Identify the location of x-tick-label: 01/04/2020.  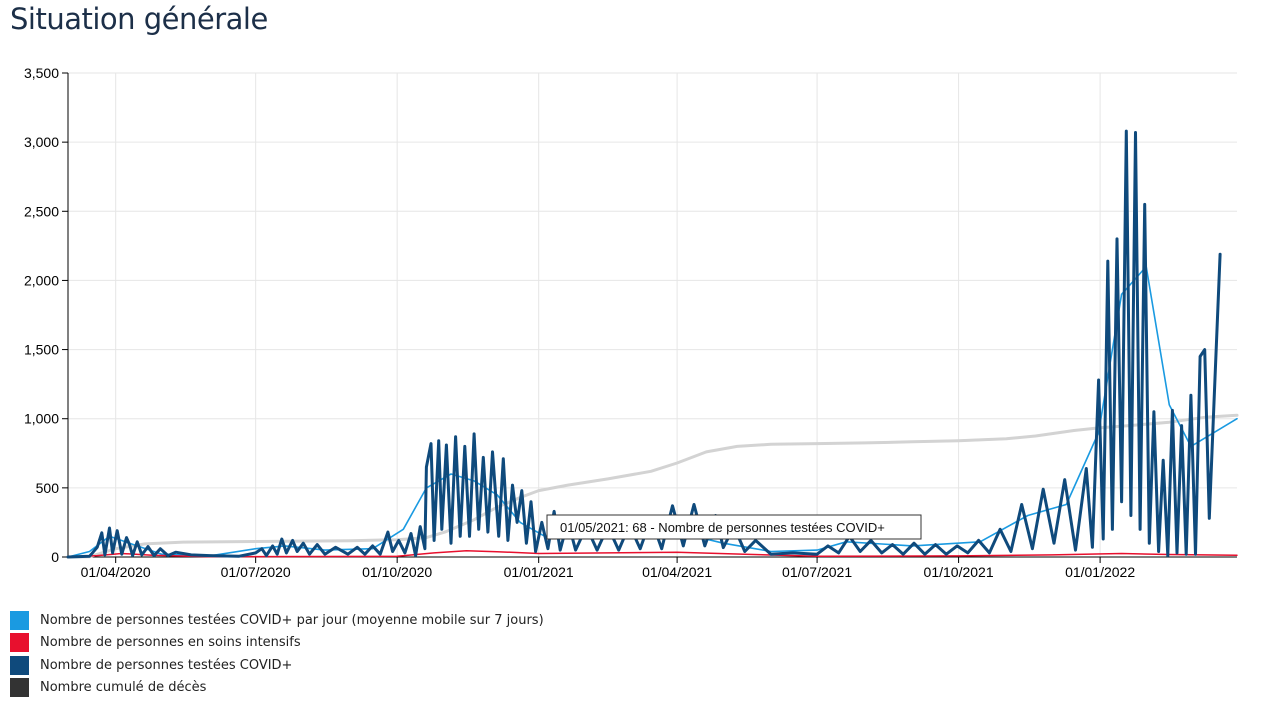
(116, 572).